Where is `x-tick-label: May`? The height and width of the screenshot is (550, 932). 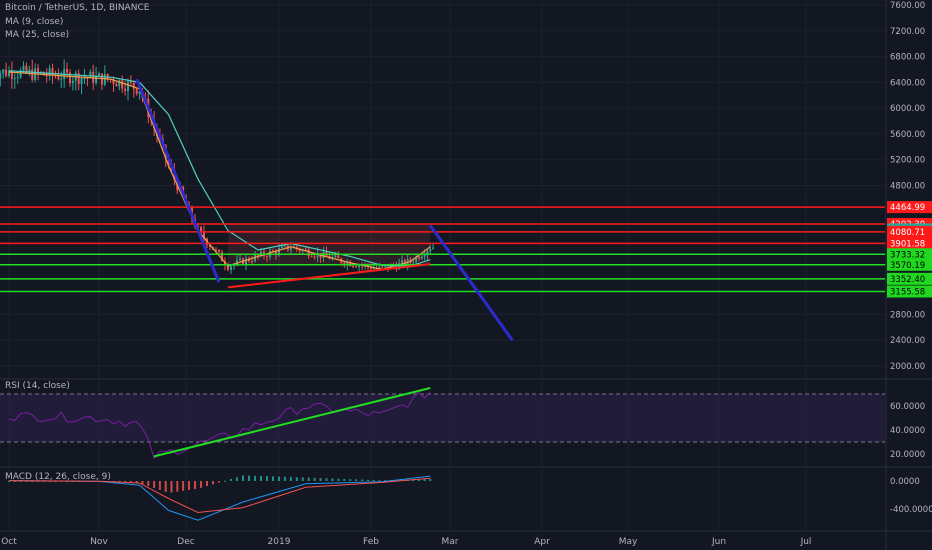 x-tick-label: May is located at coordinates (628, 542).